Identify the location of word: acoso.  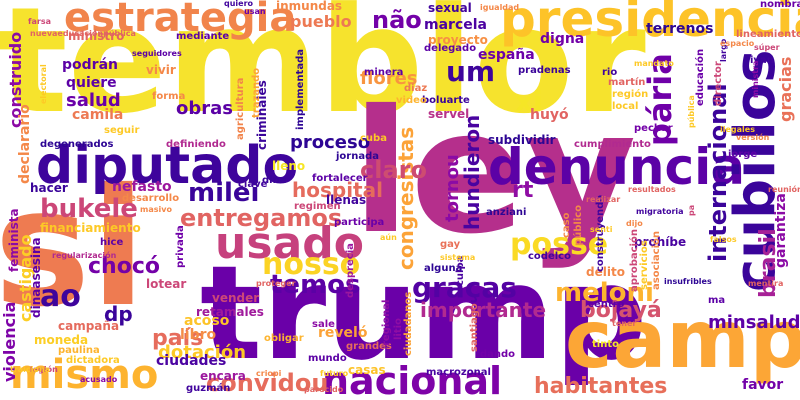
(207, 321).